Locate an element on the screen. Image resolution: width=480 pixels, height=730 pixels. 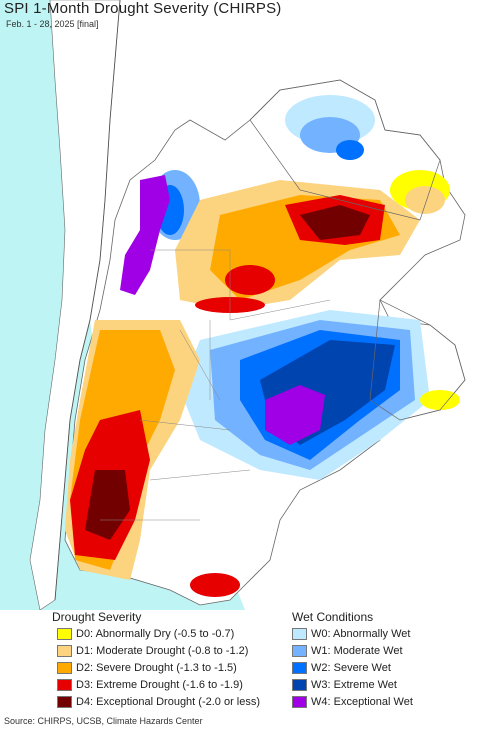
legend-label: D0: Abnormally Dry (-0.5 to -0.7) is located at coordinates (155, 634).